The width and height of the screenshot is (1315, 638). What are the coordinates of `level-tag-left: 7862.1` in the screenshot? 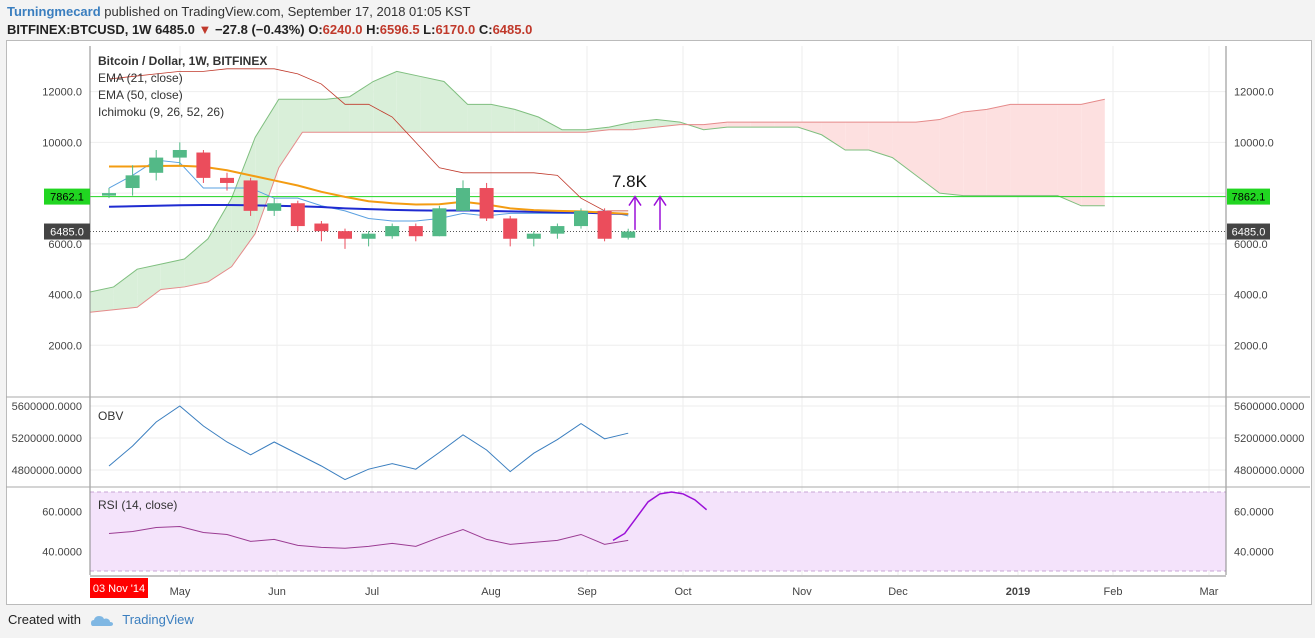 It's located at (67, 198).